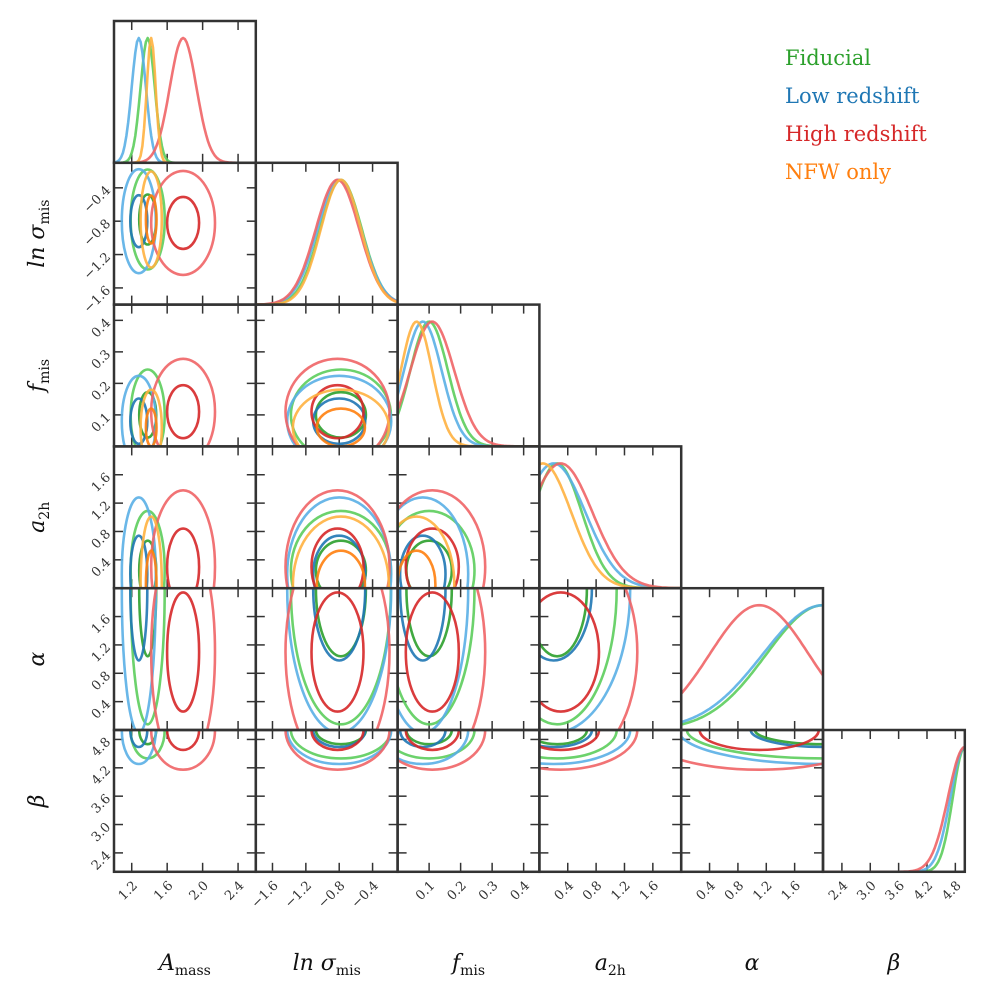  Describe the element at coordinates (628, 659) in the screenshot. I see `contour-2sigma-high-redshift-a_2h-alpha` at that location.